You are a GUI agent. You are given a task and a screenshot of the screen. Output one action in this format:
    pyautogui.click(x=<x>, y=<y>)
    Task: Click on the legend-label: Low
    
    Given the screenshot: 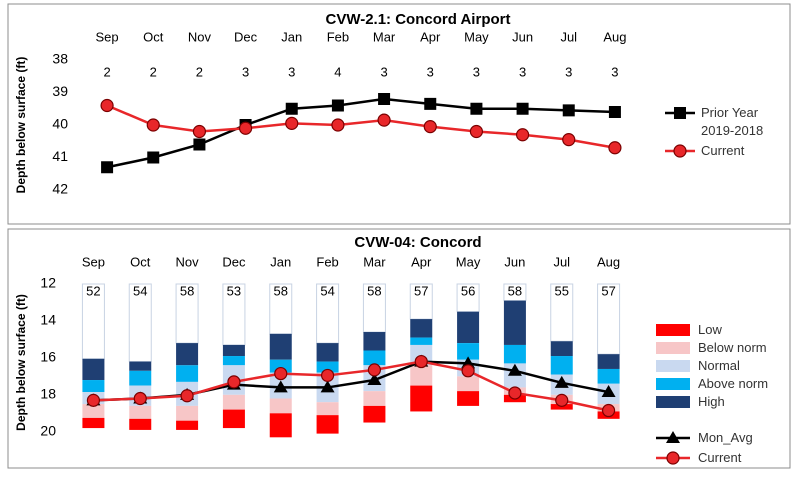 What is the action you would take?
    pyautogui.click(x=710, y=329)
    